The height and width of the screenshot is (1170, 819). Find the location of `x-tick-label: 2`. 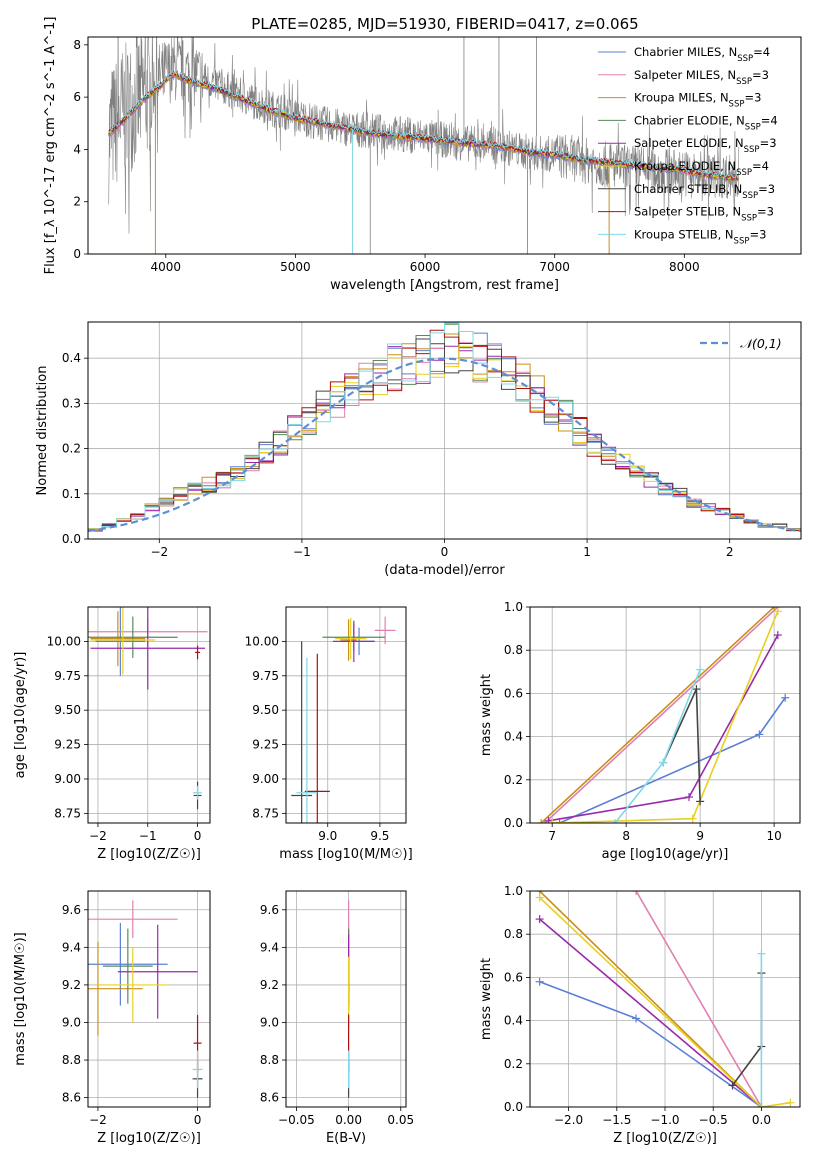

x-tick-label: 2 is located at coordinates (730, 552).